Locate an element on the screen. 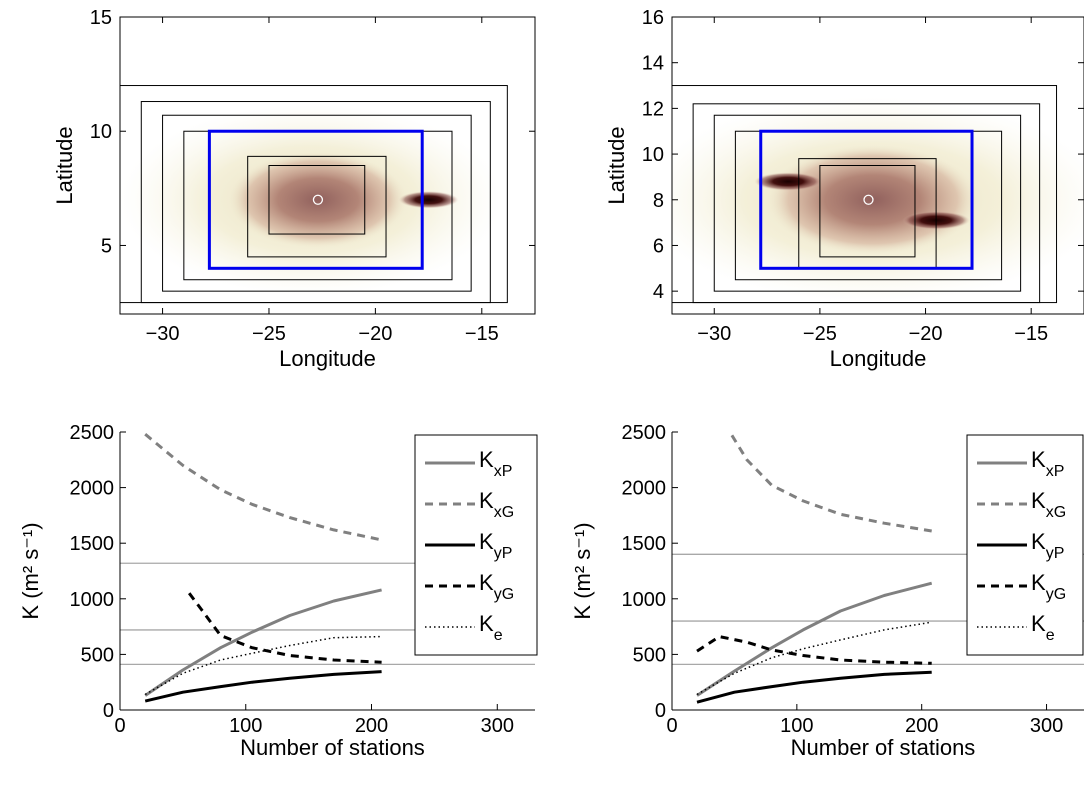 This screenshot has width=1084, height=789. series-line-Ke is located at coordinates (263, 665).